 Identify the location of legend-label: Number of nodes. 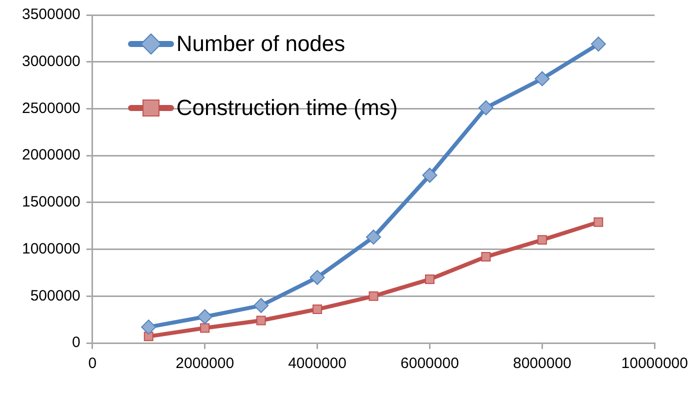
(261, 44).